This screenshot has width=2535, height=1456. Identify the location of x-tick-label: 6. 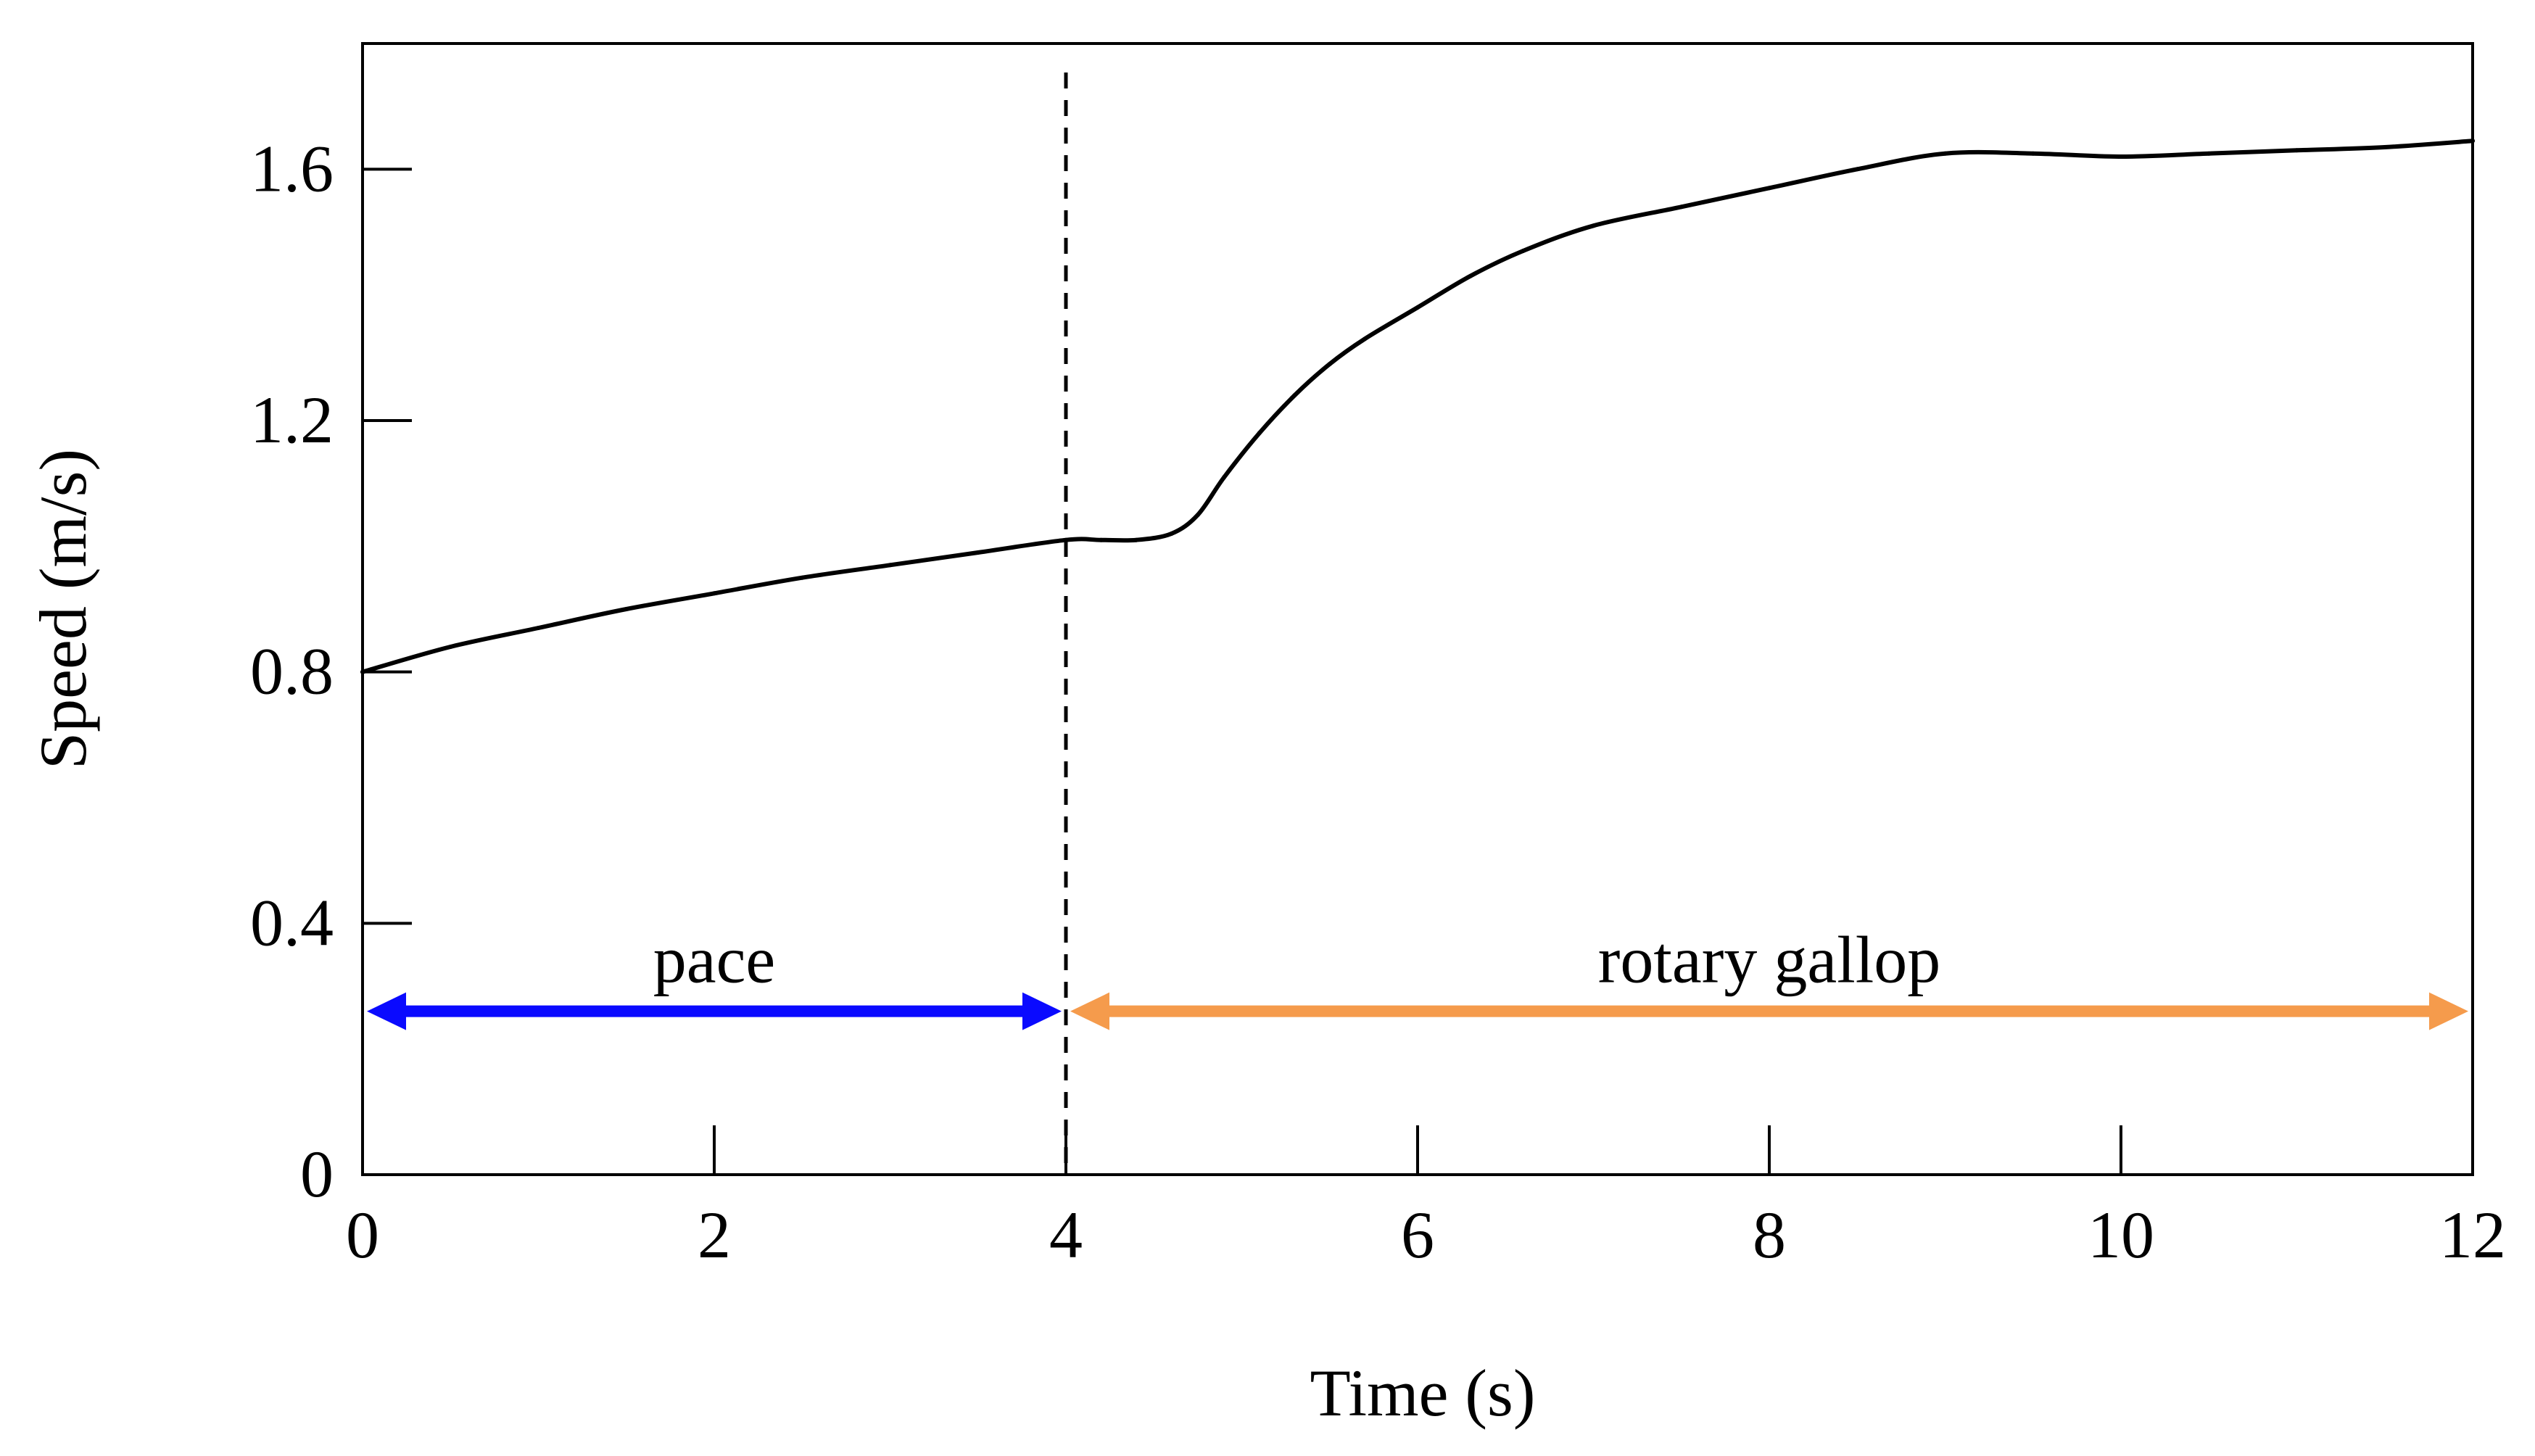
(1417, 1235).